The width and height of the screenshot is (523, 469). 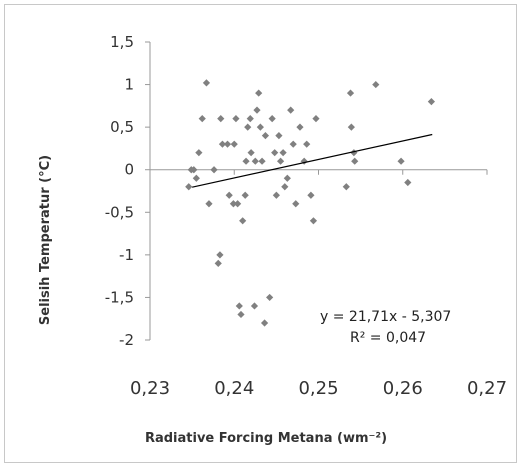 I want to click on trendline-equation: y = 21,71x - 5,307, so click(x=385, y=317).